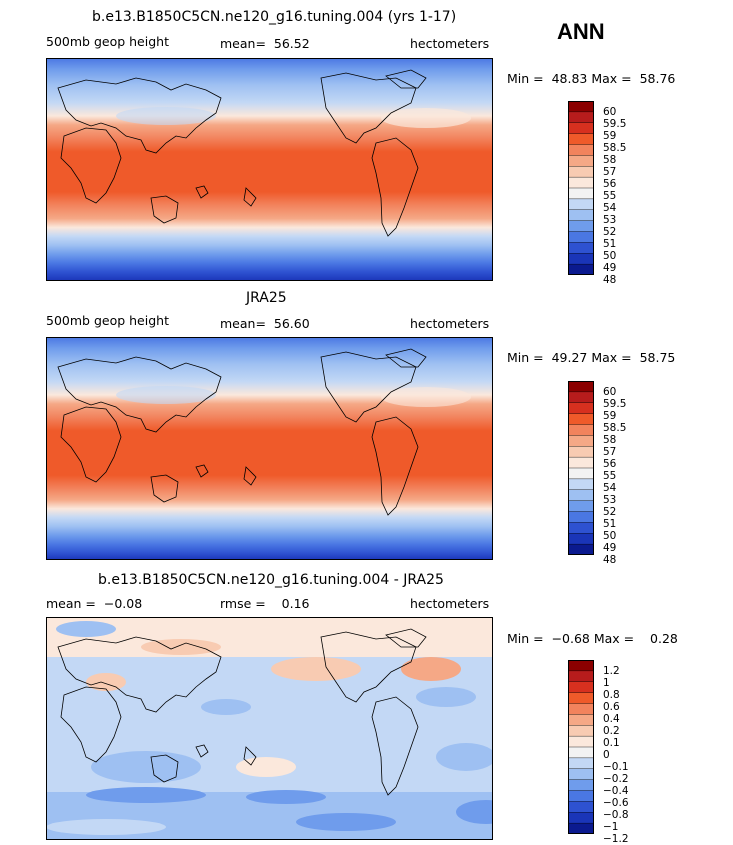 This screenshot has height=845, width=733. Describe the element at coordinates (610, 524) in the screenshot. I see `cbar-label: 51` at that location.